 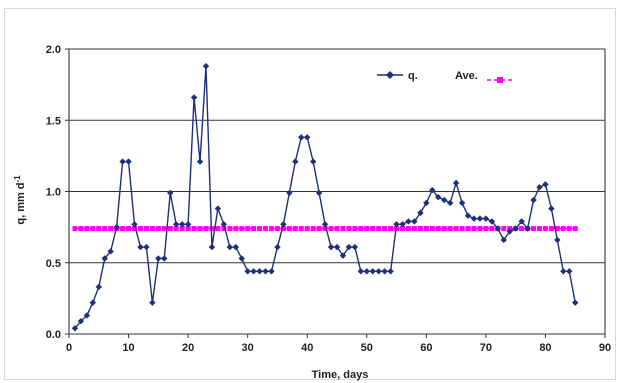 I want to click on x-tick-label-5: 50, so click(x=367, y=348).